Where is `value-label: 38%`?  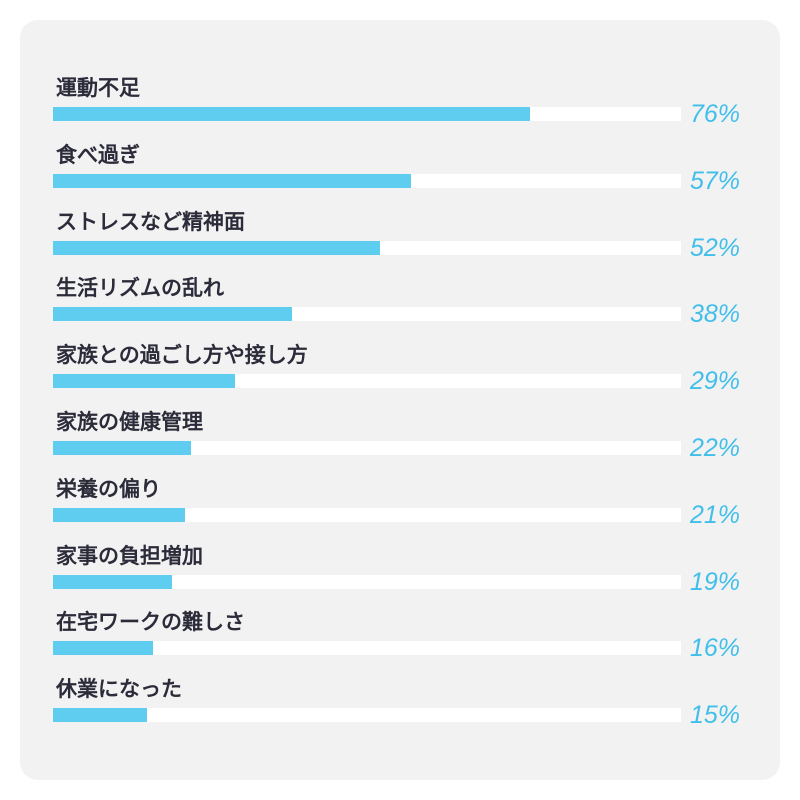
value-label: 38% is located at coordinates (715, 314).